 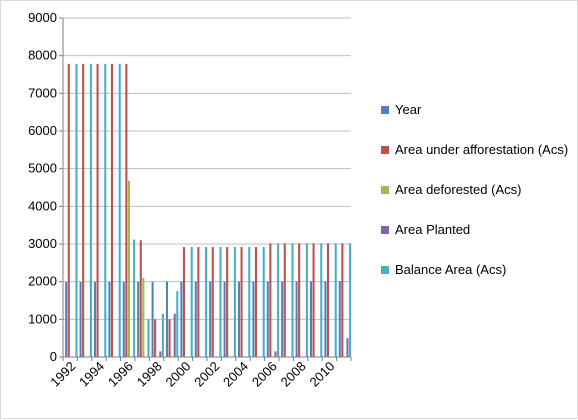 I want to click on legend-item-deforested: Area deforested (Acs), so click(x=479, y=190).